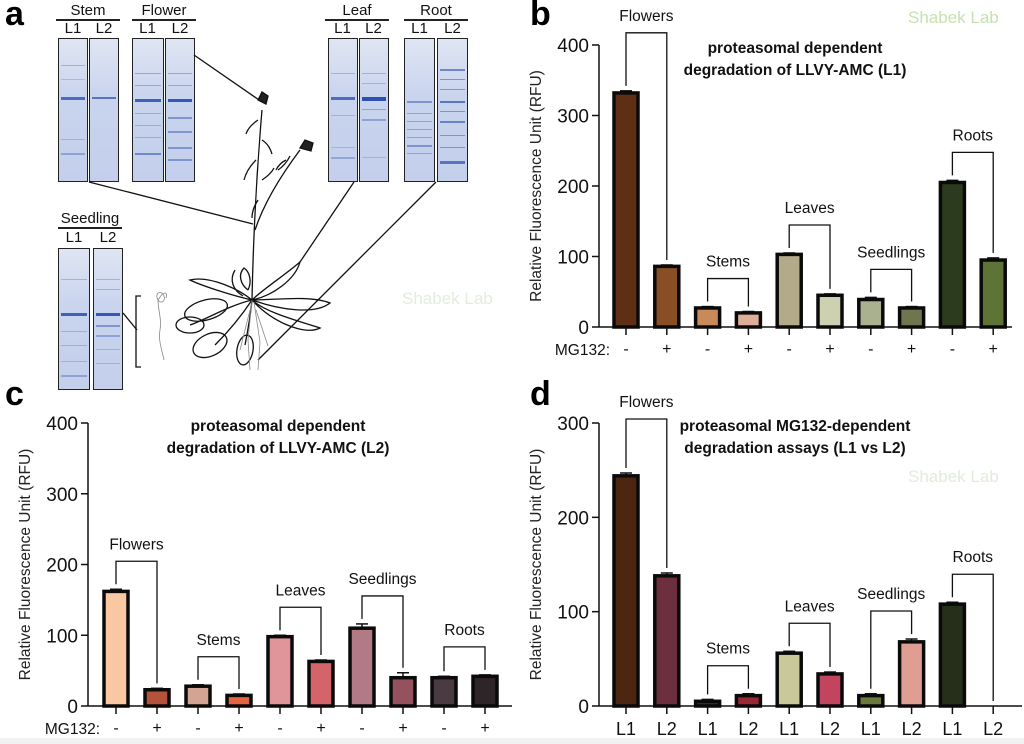 The height and width of the screenshot is (744, 1024). I want to click on group-label: Roots, so click(973, 135).